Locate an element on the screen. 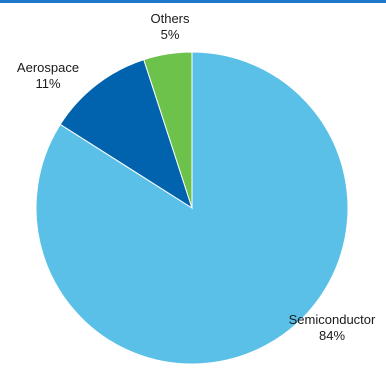 The width and height of the screenshot is (386, 370). slice-label-aerospace: Aerospace is located at coordinates (48, 67).